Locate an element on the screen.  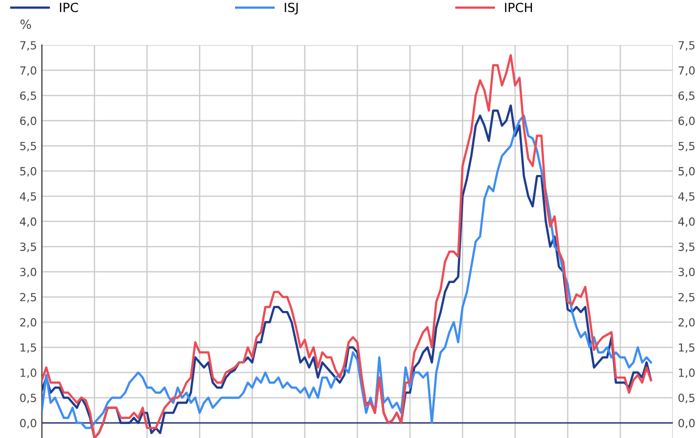
y-tick-label: 3,5 is located at coordinates (28, 247).